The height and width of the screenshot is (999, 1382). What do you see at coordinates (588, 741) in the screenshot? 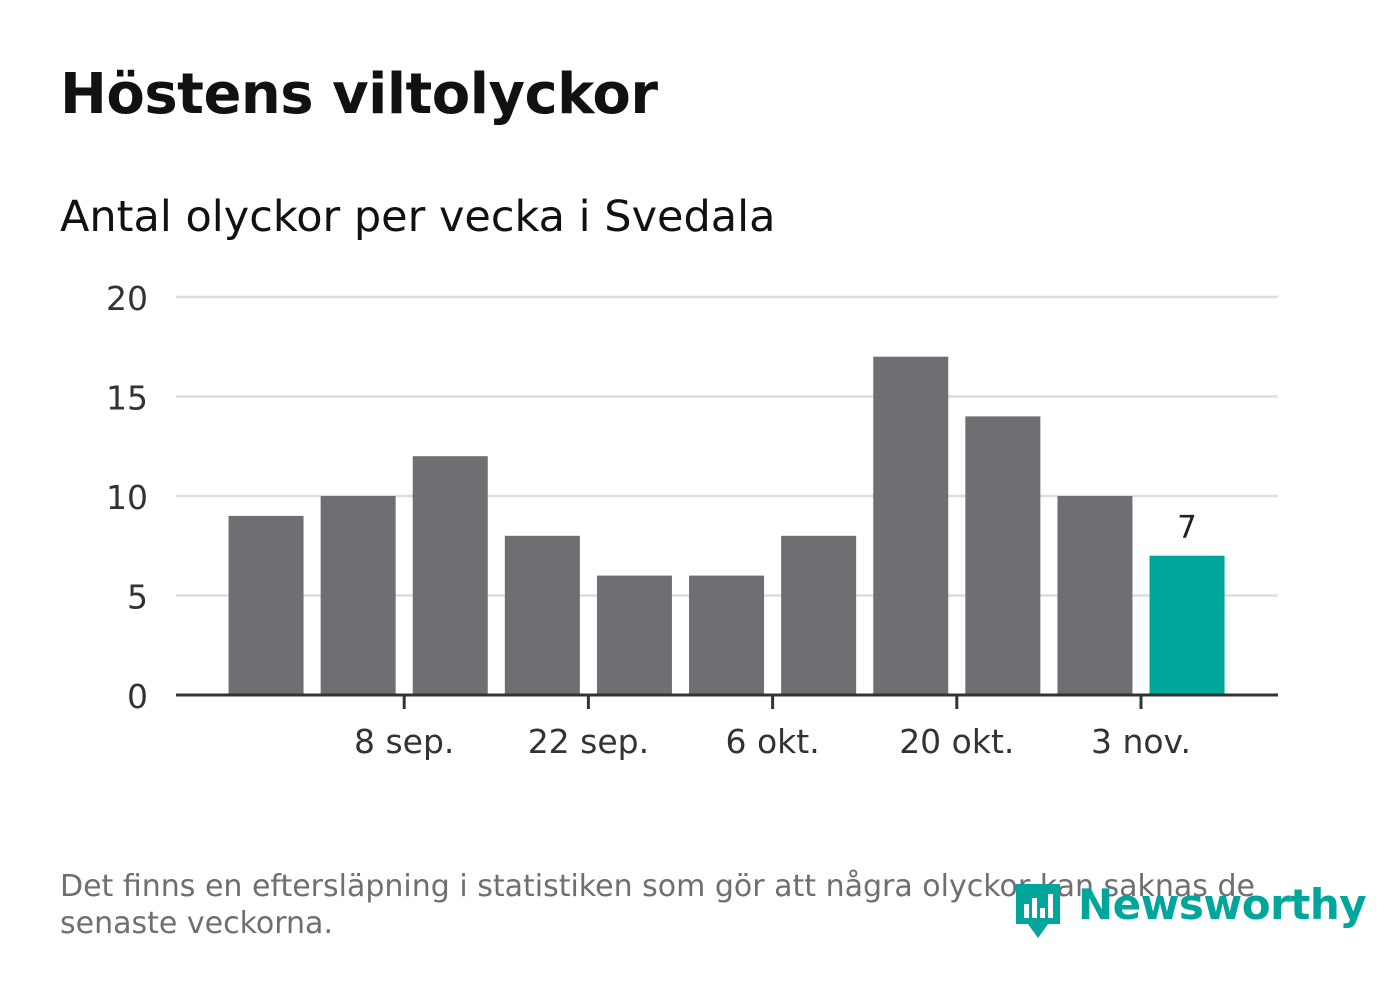
I see `x-tick-label: 22 sep.` at bounding box center [588, 741].